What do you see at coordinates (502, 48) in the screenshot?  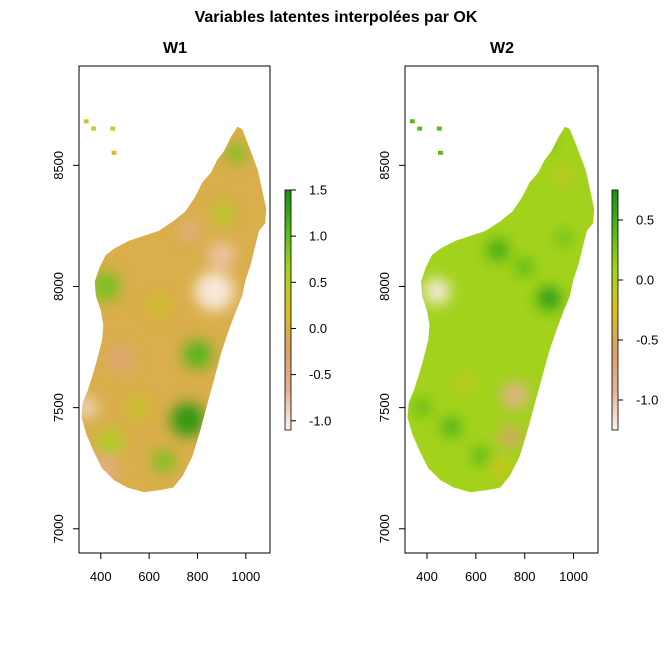 I see `panel-title-w2: W2` at bounding box center [502, 48].